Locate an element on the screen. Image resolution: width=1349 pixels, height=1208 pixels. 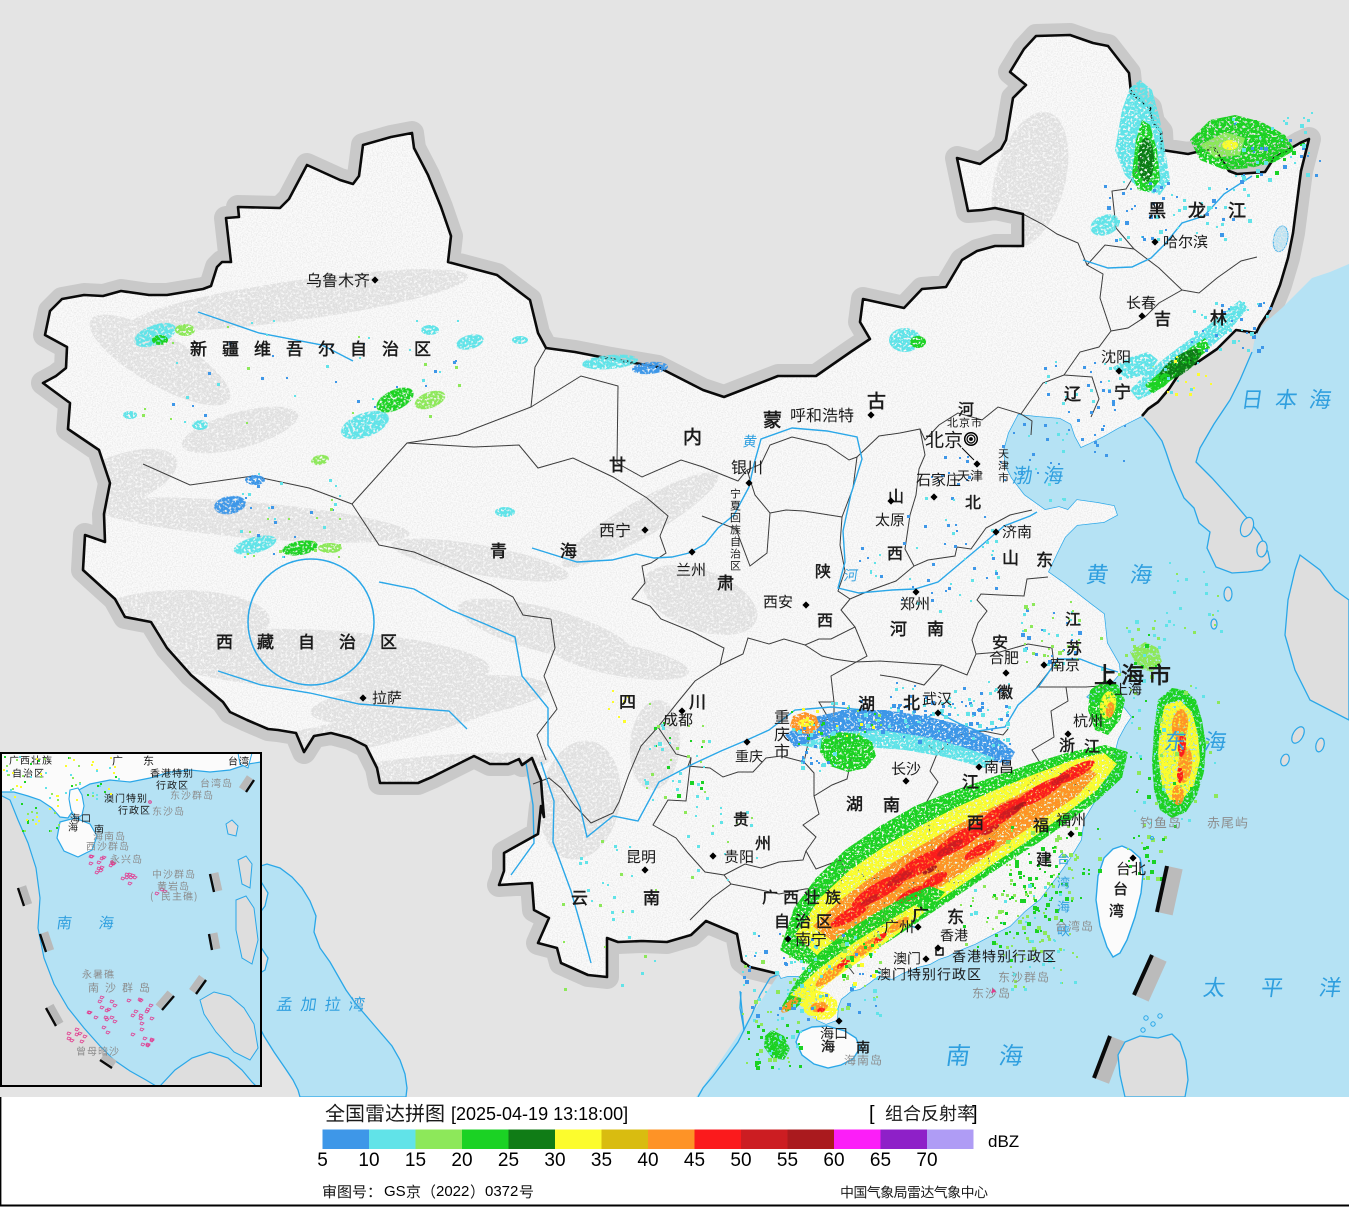
svg-text: 65 is located at coordinates (880, 1160).